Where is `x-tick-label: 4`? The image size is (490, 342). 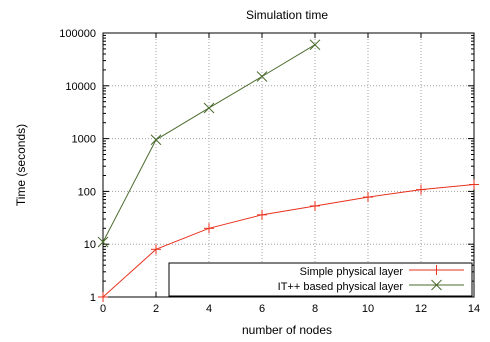
x-tick-label: 4 is located at coordinates (209, 309).